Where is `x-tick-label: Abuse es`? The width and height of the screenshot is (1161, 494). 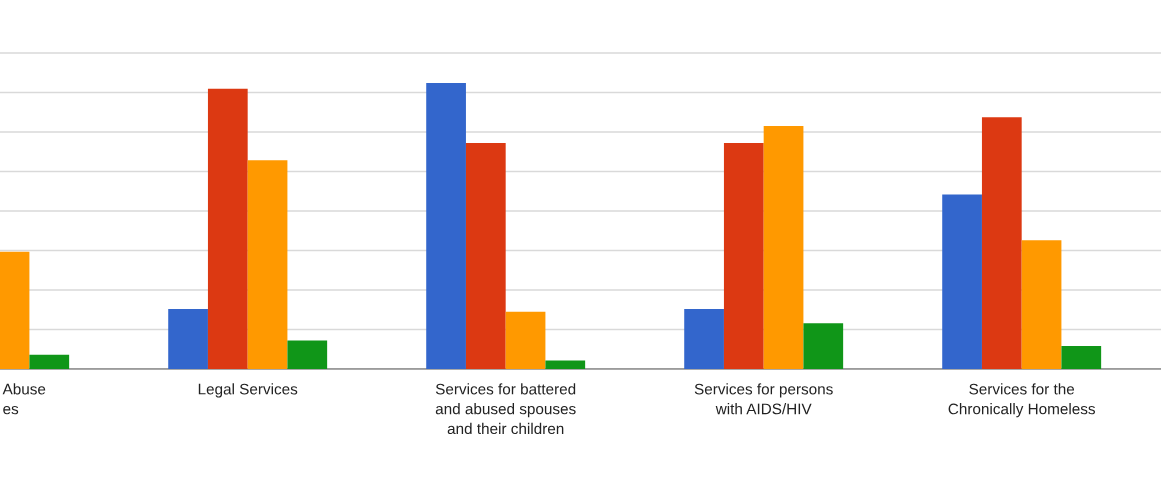 x-tick-label: Abuse es is located at coordinates (24, 399).